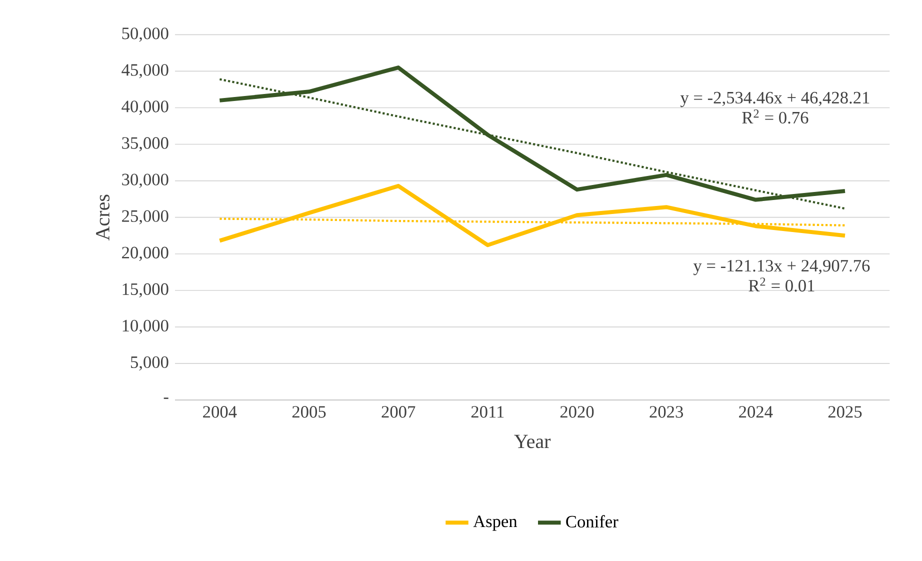 The height and width of the screenshot is (561, 922). What do you see at coordinates (145, 181) in the screenshot?
I see `y-tick-label: 30,000` at bounding box center [145, 181].